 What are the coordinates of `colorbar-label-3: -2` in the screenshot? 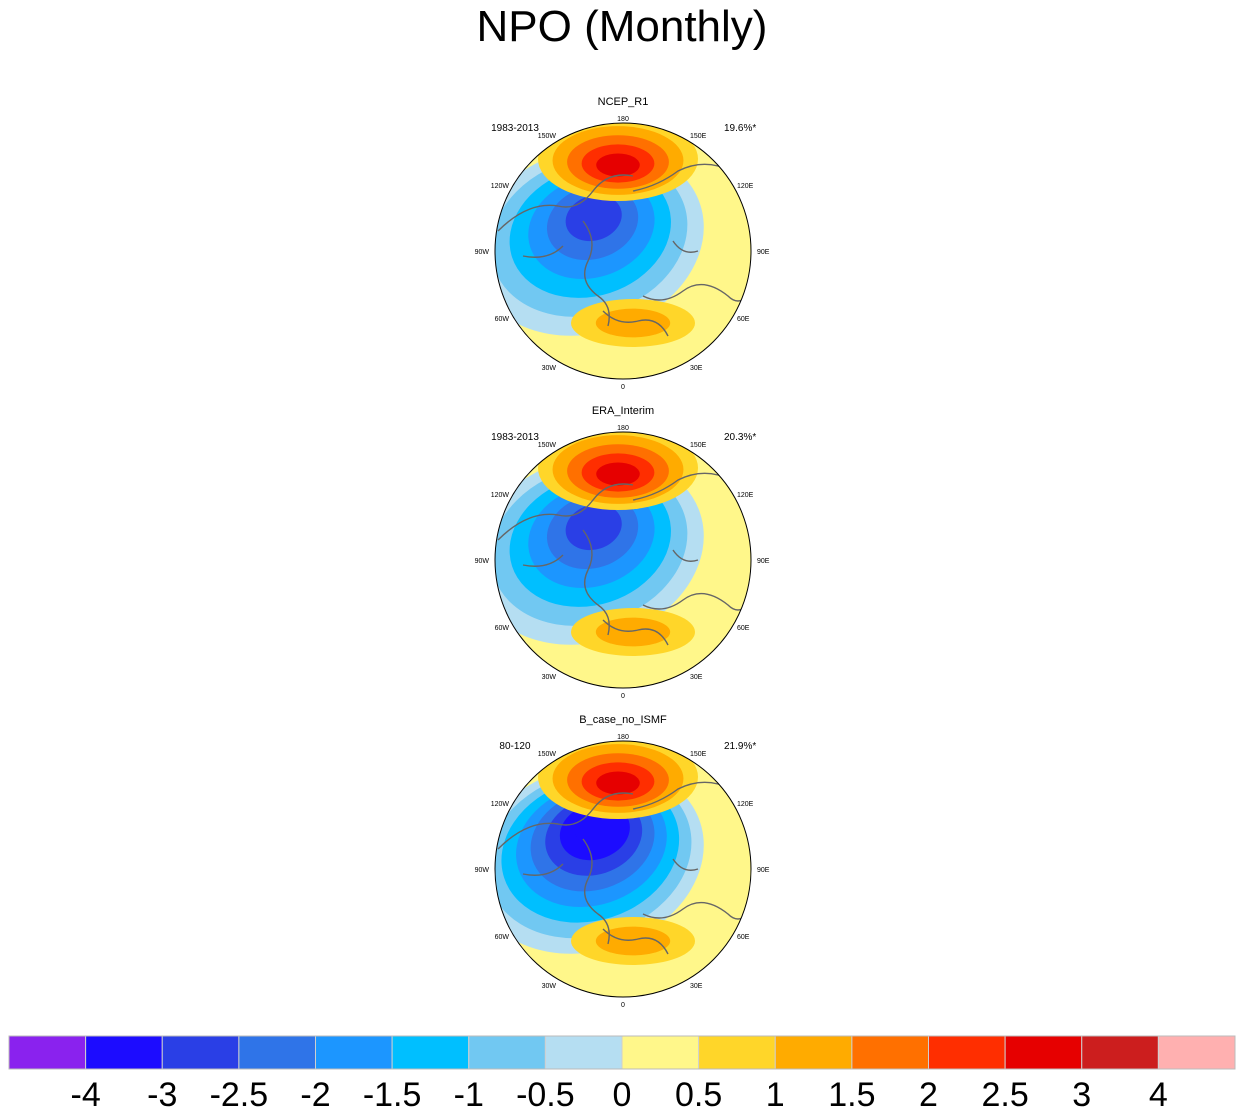 It's located at (315, 1095).